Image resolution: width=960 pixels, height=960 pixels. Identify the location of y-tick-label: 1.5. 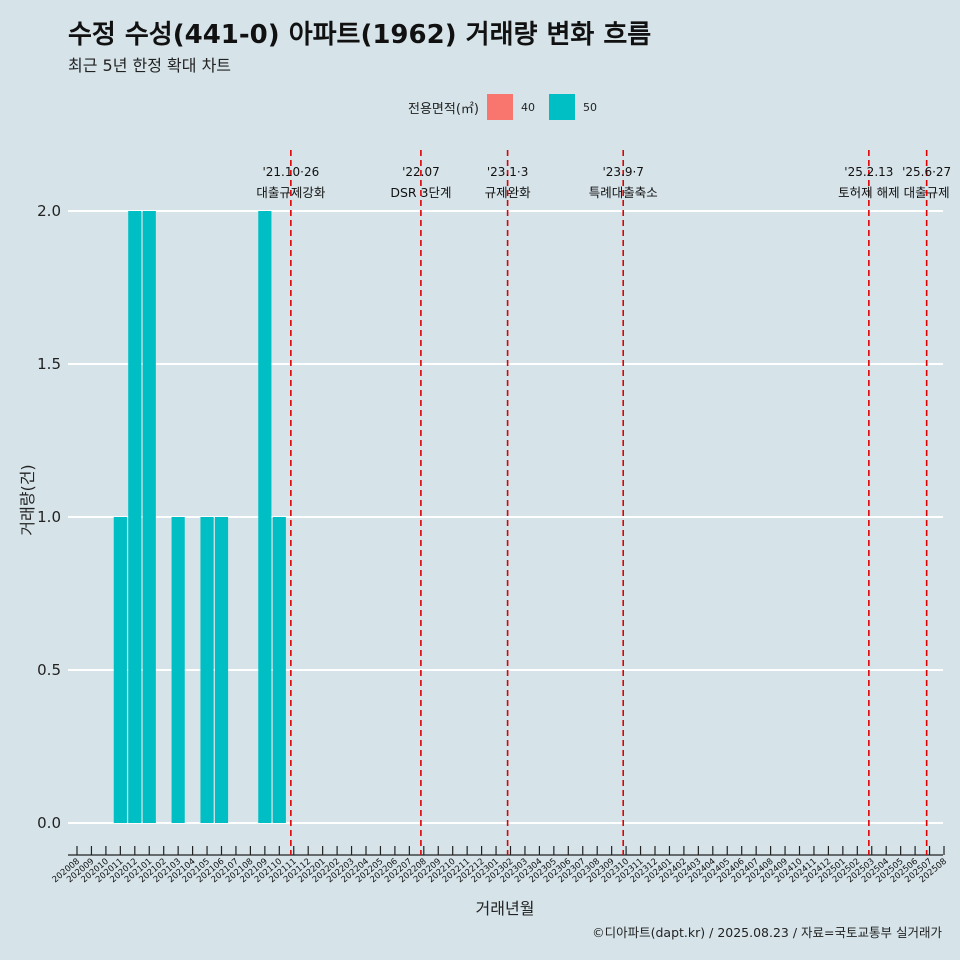
(49, 364).